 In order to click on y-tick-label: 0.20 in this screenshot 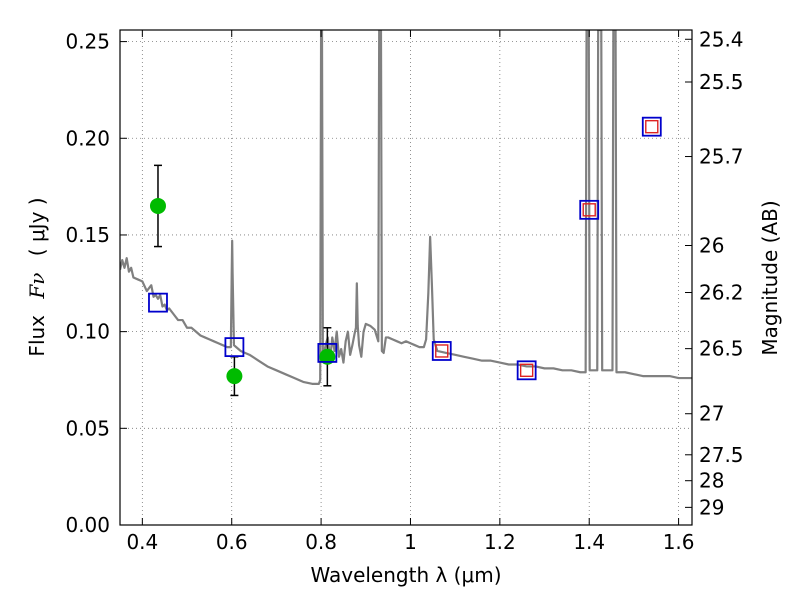, I will do `click(87, 138)`.